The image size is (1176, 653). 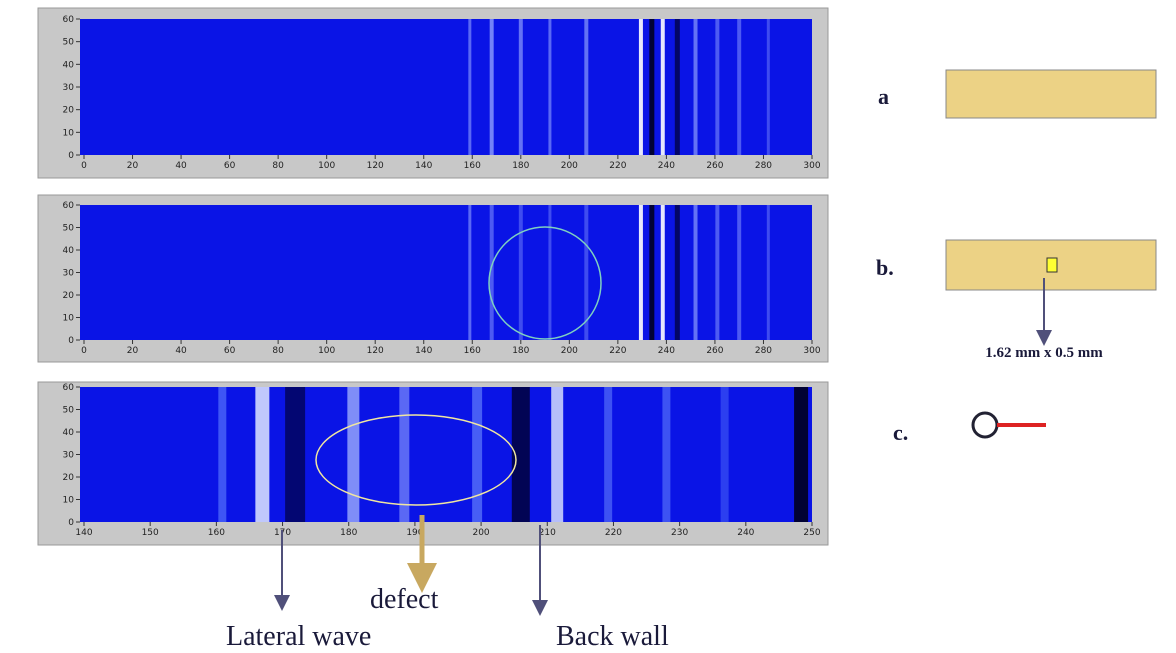 I want to click on defect-circle, so click(x=545, y=283).